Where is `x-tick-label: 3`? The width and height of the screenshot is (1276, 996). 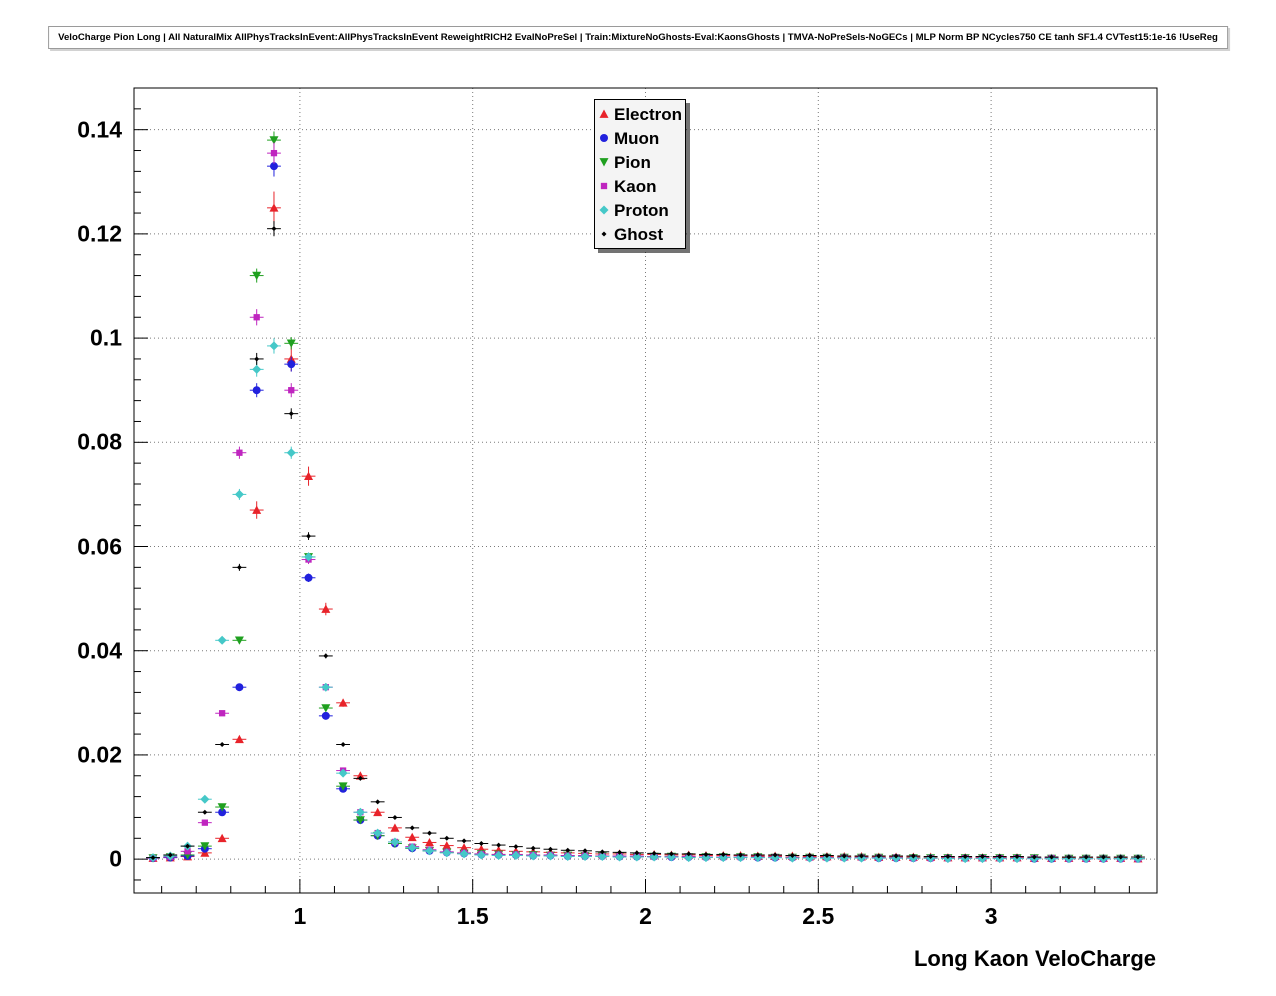
x-tick-label: 3 is located at coordinates (991, 916).